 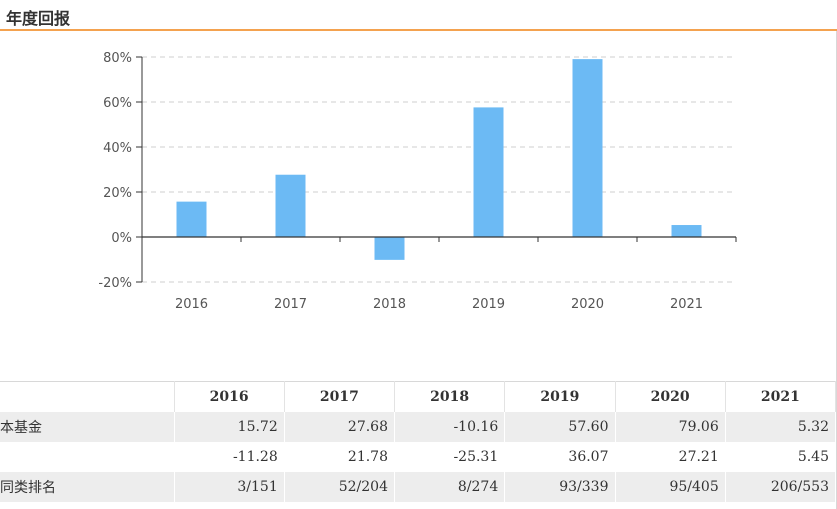 I want to click on table-header-cell: 2020, so click(x=670, y=396).